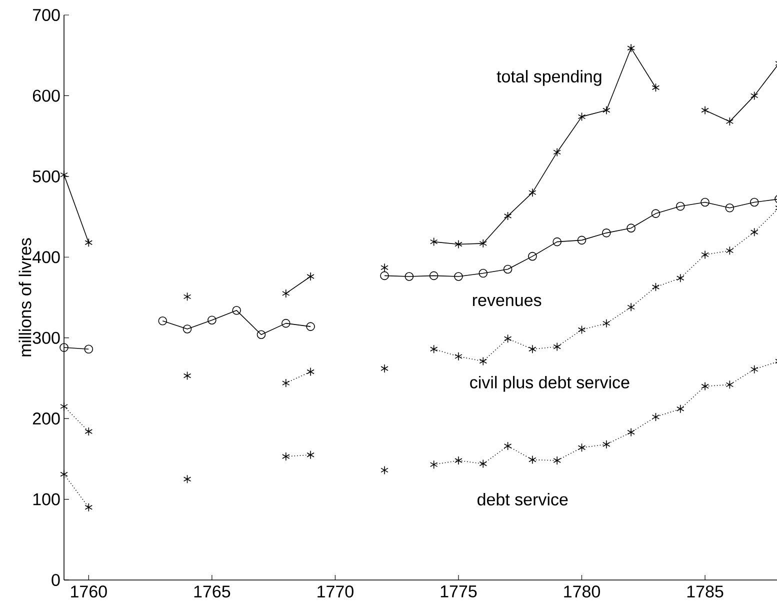 Image resolution: width=777 pixels, height=607 pixels. Describe the element at coordinates (458, 592) in the screenshot. I see `x-tick-label: 1775` at that location.